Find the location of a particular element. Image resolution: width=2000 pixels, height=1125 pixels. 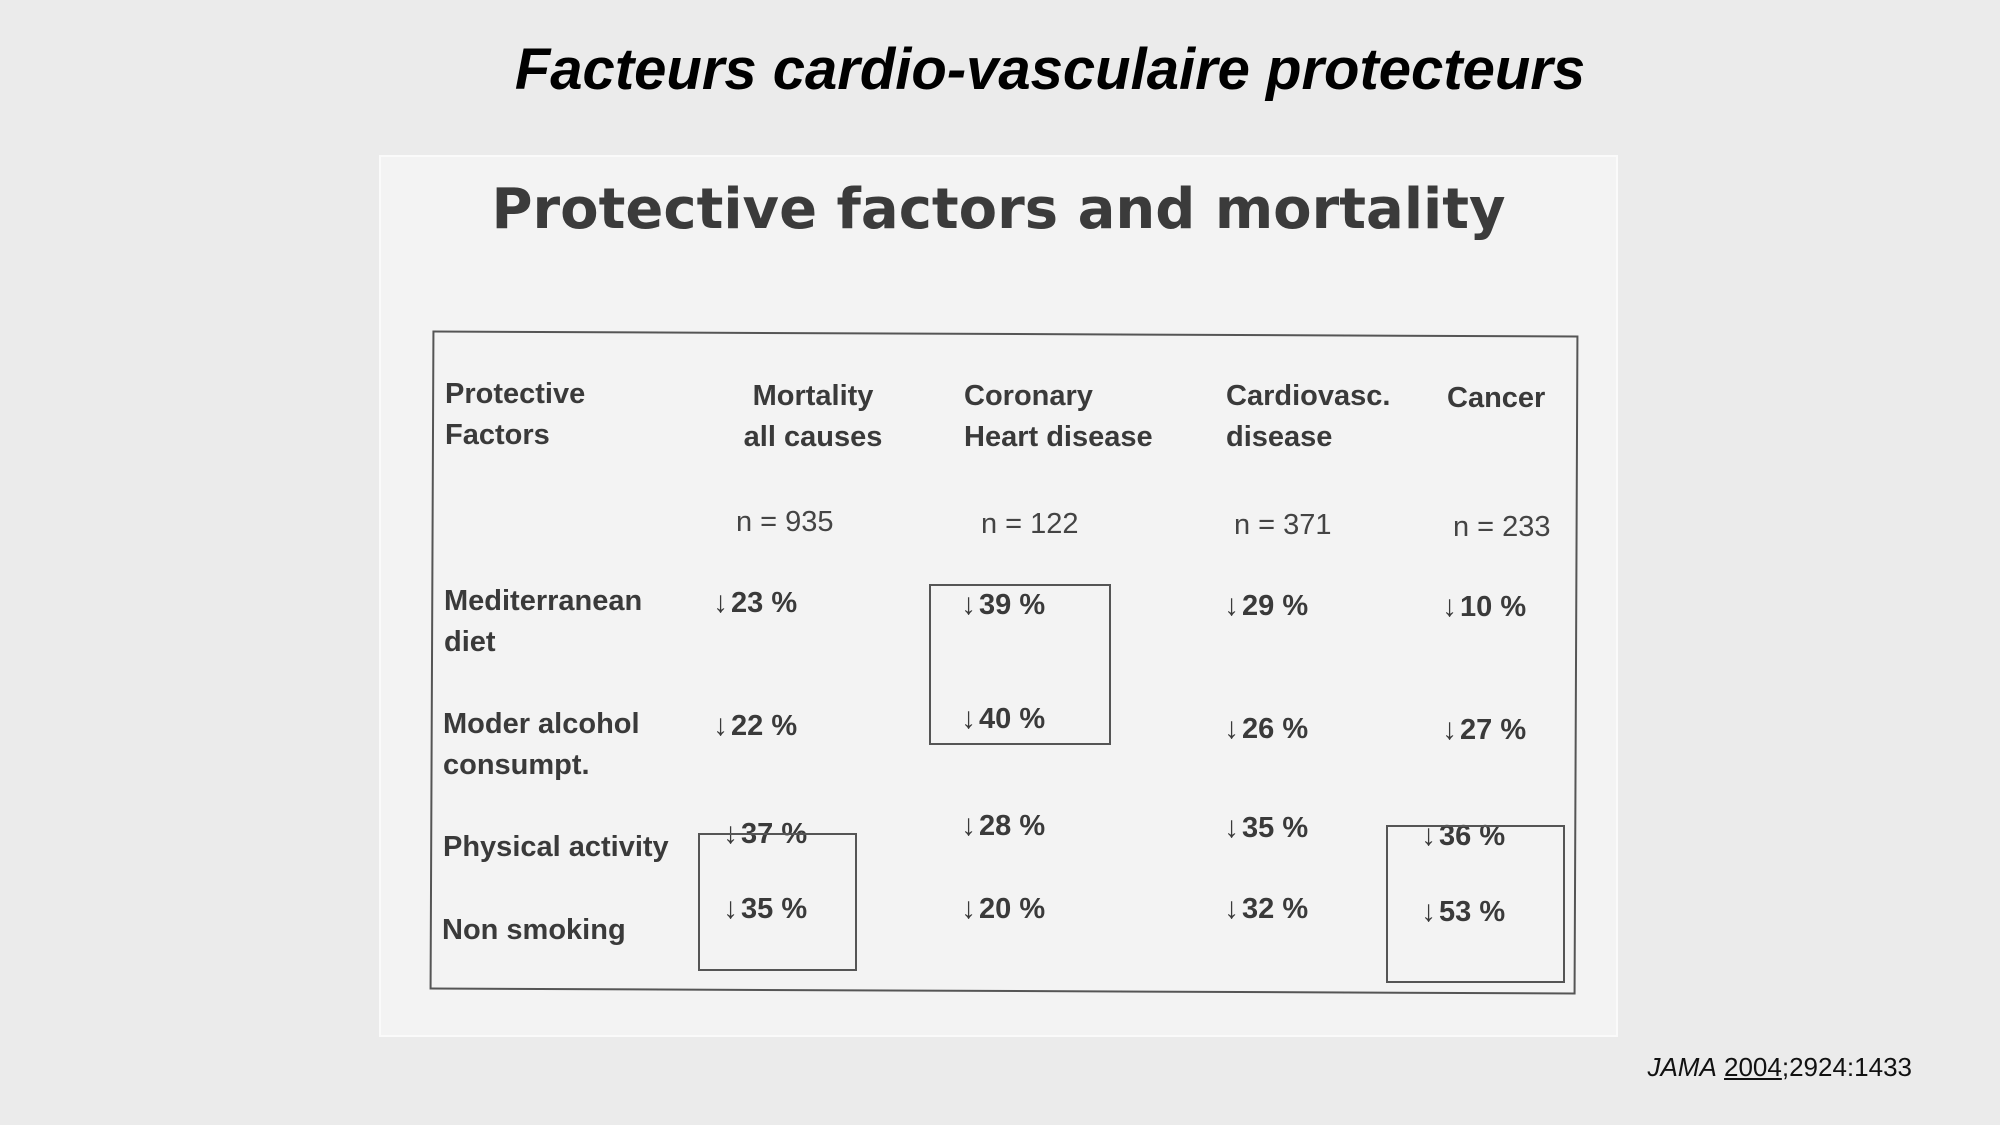

value-cell: ↓ 40 % is located at coordinates (1003, 718).